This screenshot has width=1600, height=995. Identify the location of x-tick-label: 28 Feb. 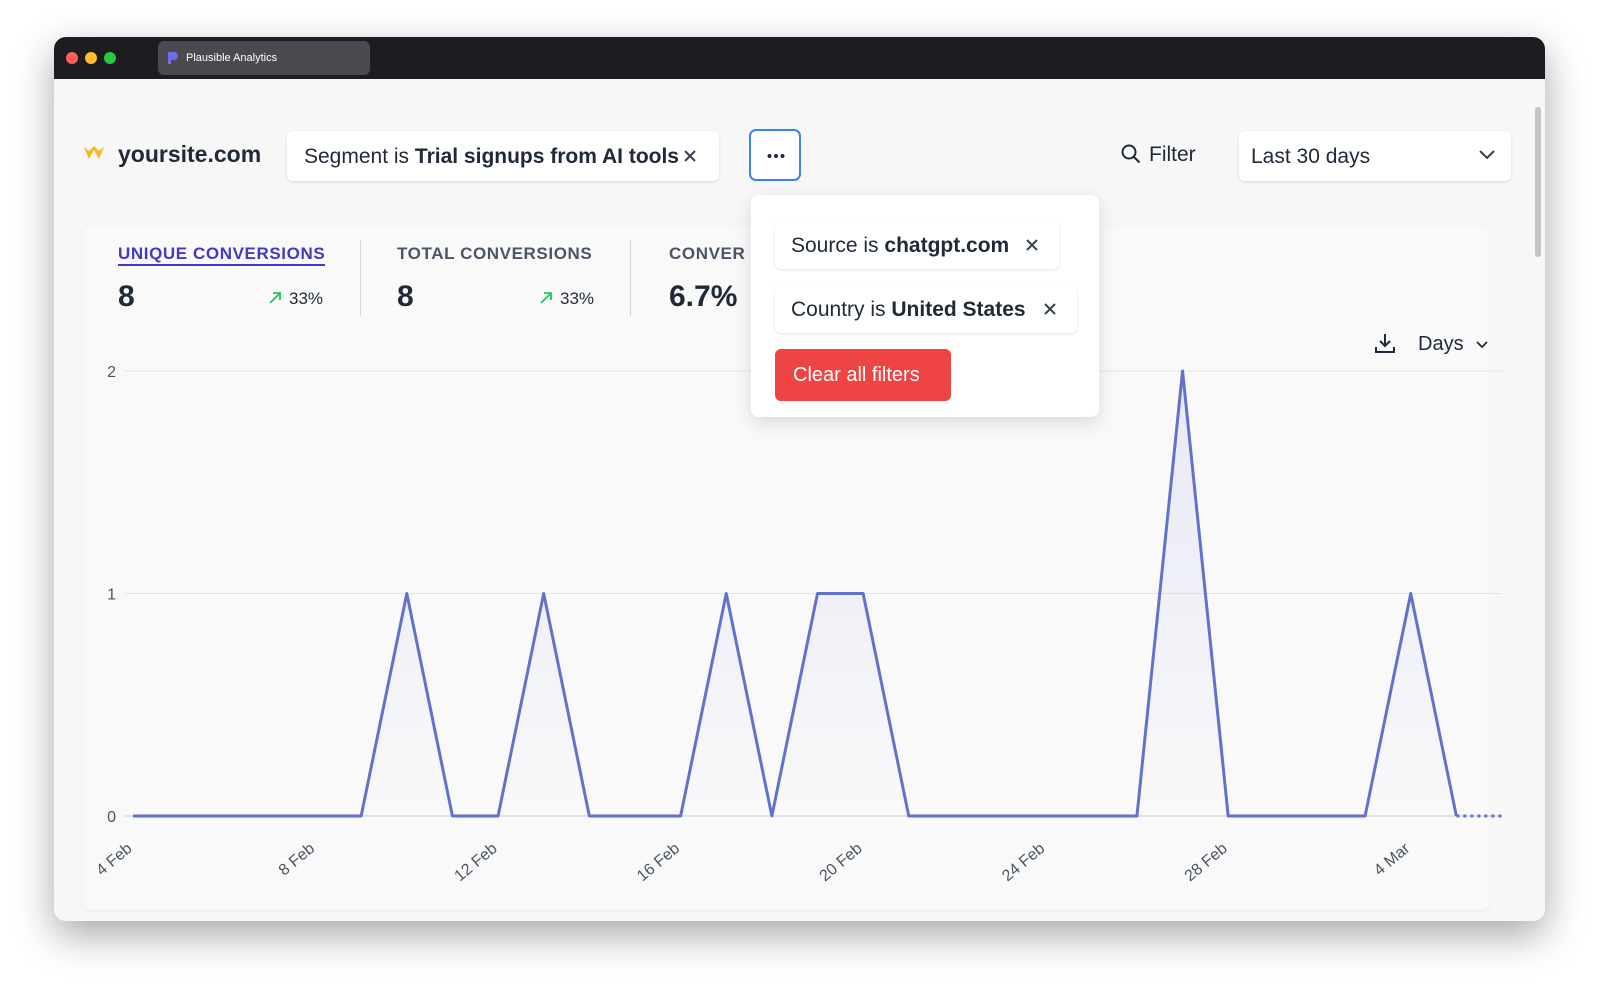
(1206, 862).